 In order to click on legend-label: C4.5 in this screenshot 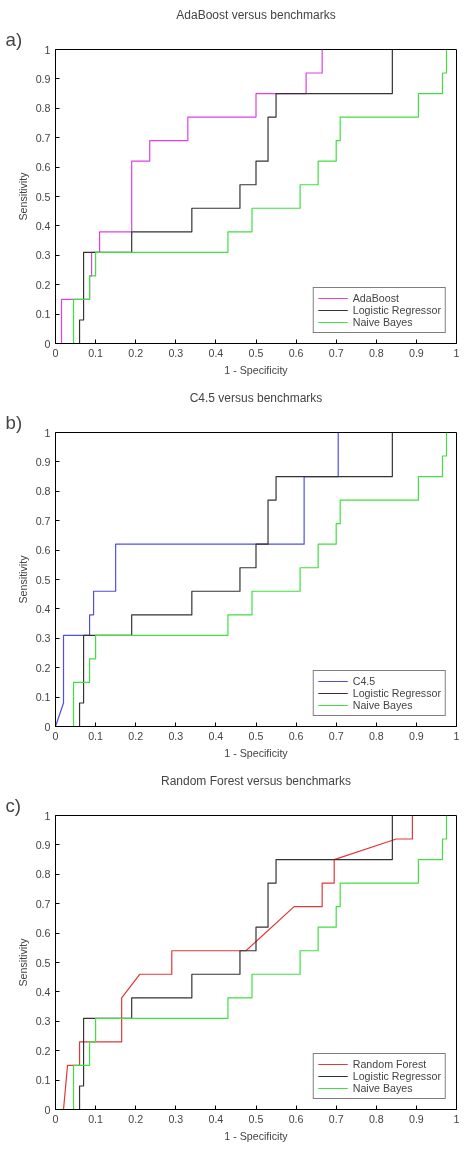, I will do `click(364, 681)`.